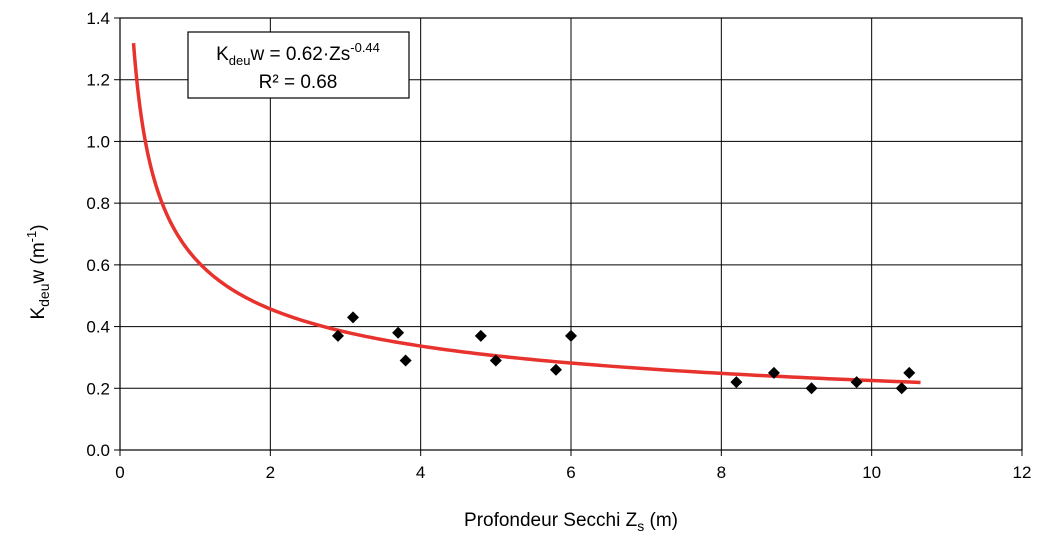  Describe the element at coordinates (98, 327) in the screenshot. I see `y-tick-label: 0.4` at that location.